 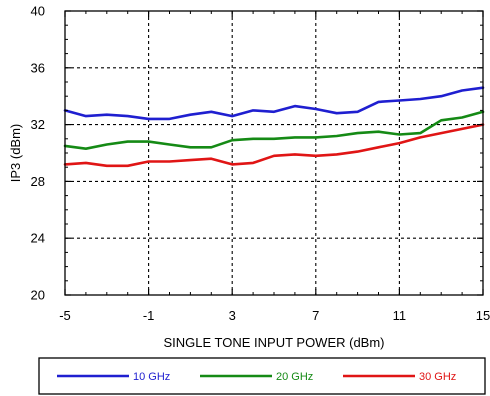 What do you see at coordinates (38, 181) in the screenshot?
I see `y-tick-label: 28` at bounding box center [38, 181].